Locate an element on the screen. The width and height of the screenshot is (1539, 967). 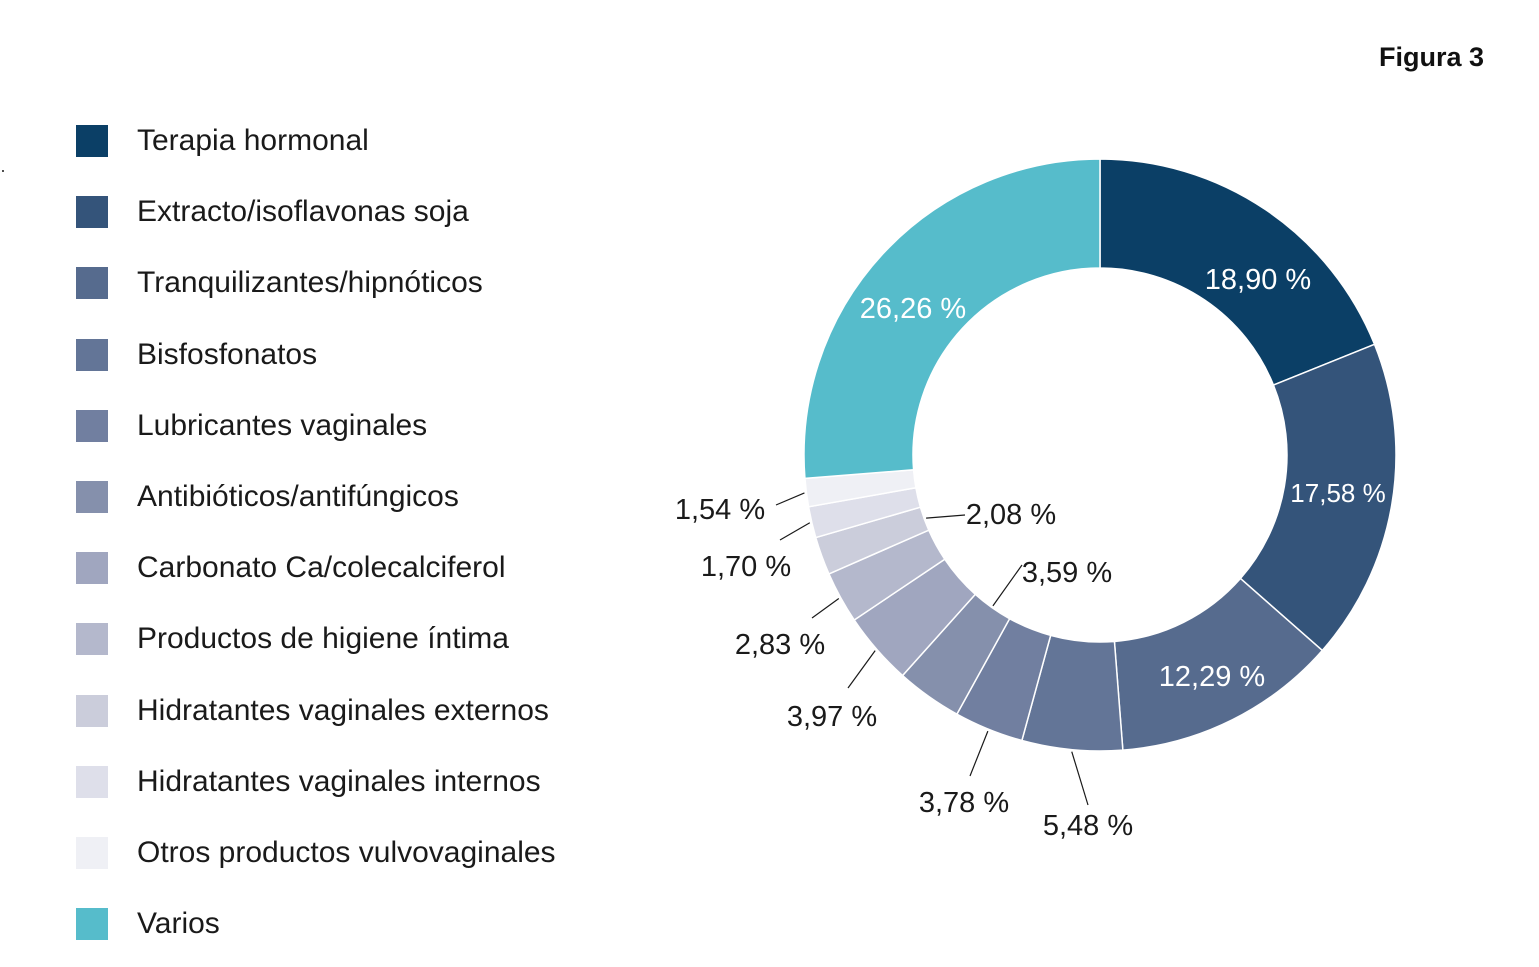
leader-line-hidratantes-vaginales-internos is located at coordinates (795, 531).